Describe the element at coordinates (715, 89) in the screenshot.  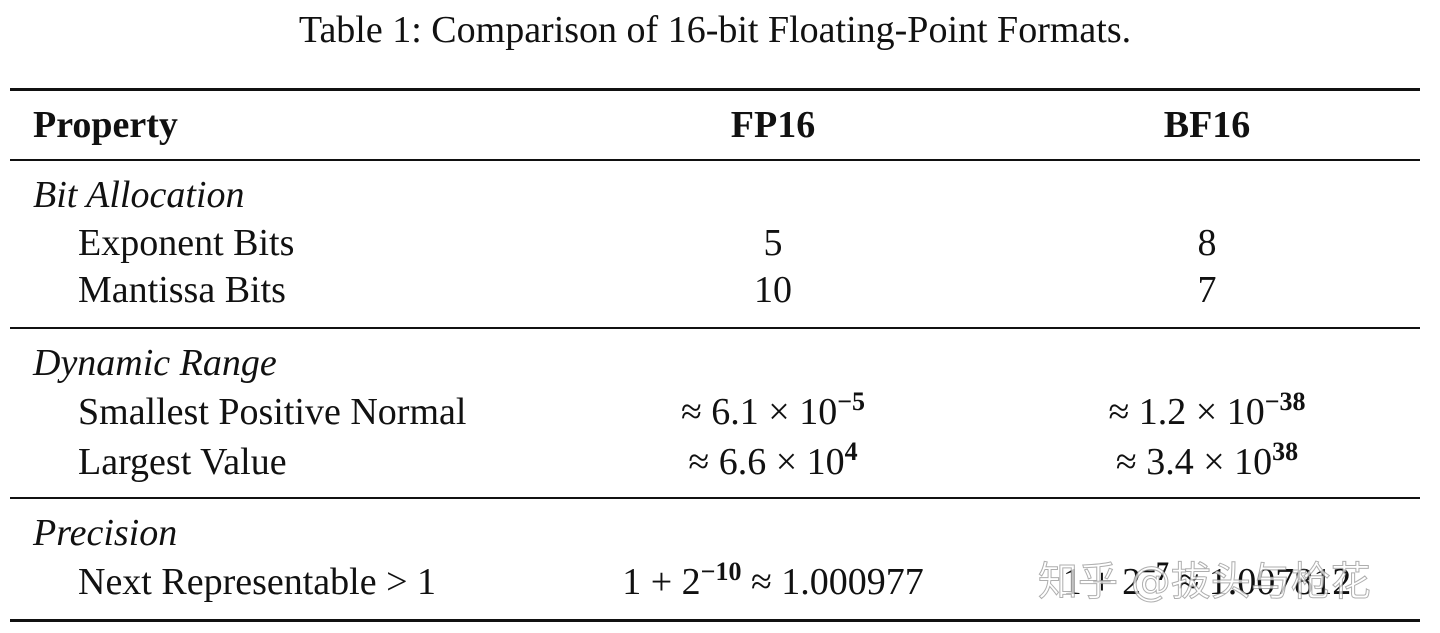
I see `top-rule` at that location.